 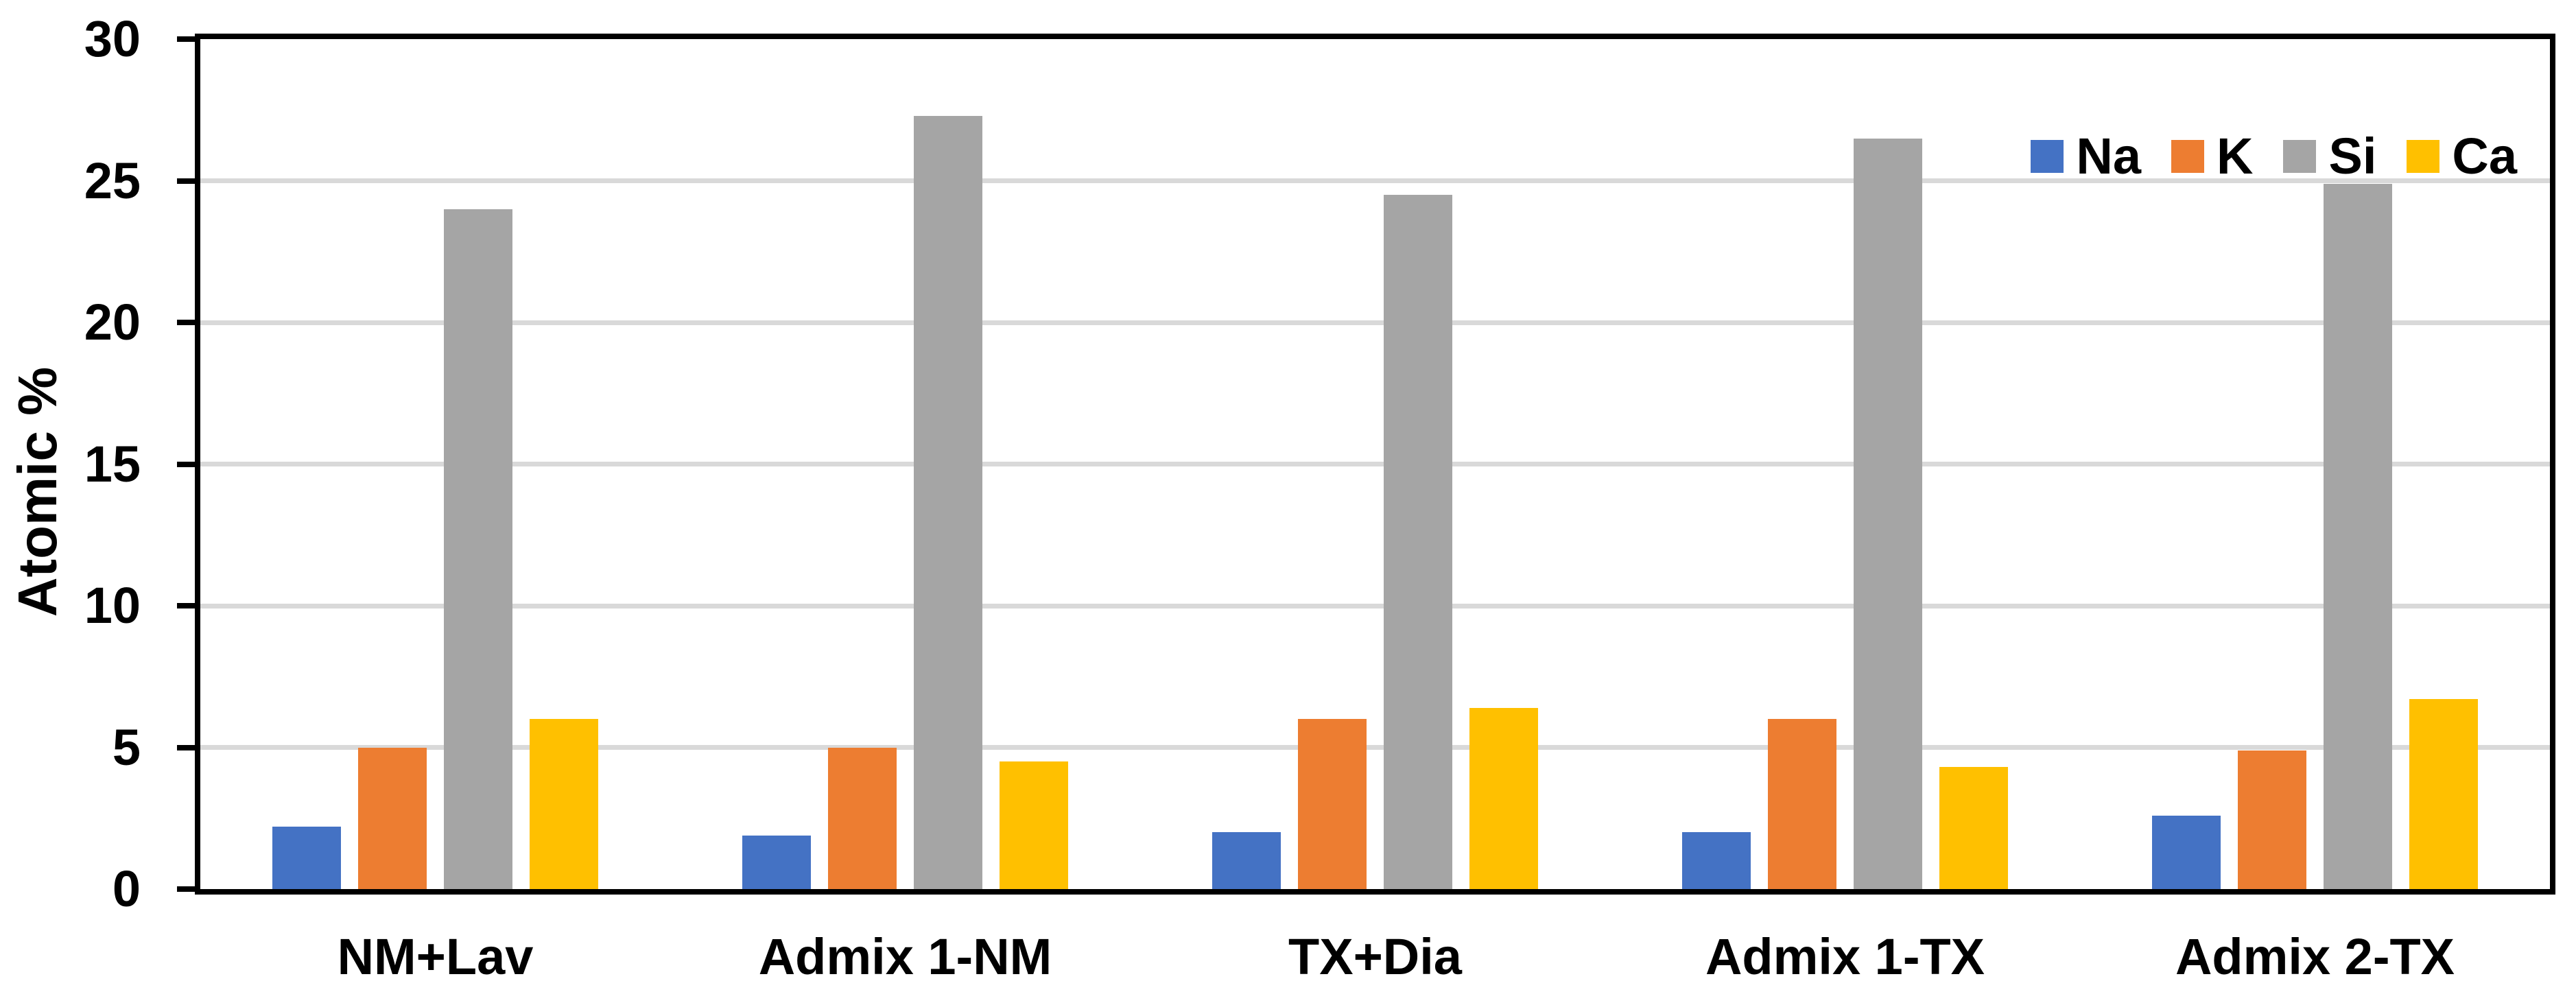 What do you see at coordinates (776, 862) in the screenshot?
I see `bar-Na-Admix 1-NM` at bounding box center [776, 862].